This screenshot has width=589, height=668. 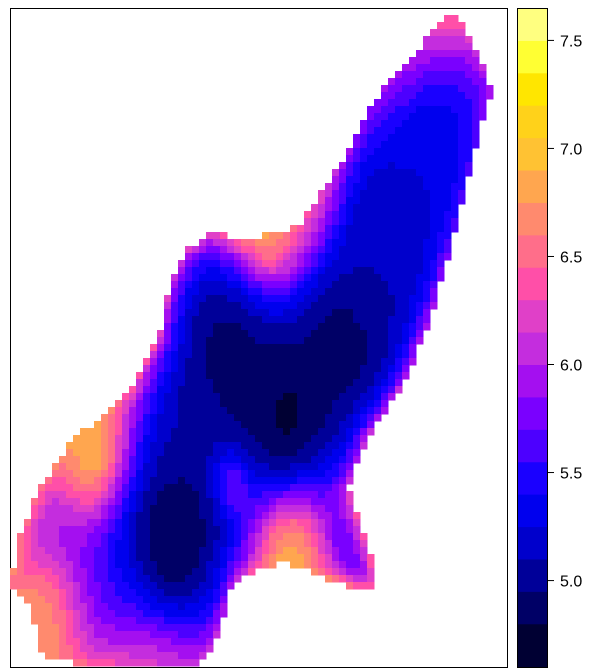 What do you see at coordinates (532, 338) in the screenshot?
I see `colorbar-bins` at bounding box center [532, 338].